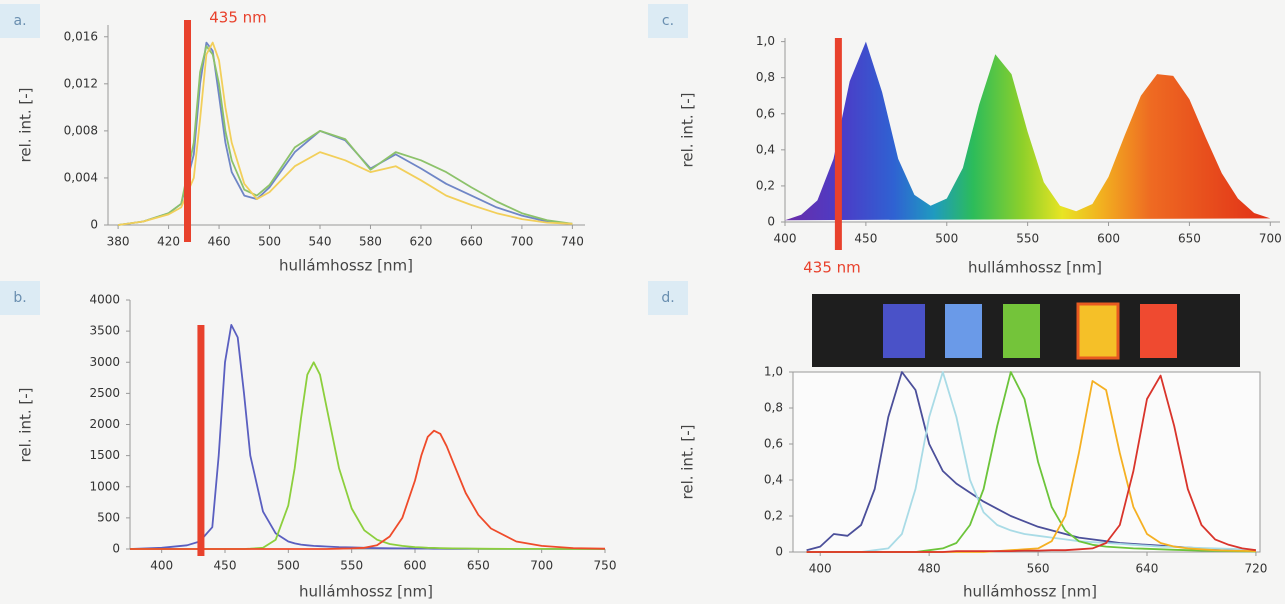  Describe the element at coordinates (904, 331) in the screenshot. I see `led-blue` at that location.